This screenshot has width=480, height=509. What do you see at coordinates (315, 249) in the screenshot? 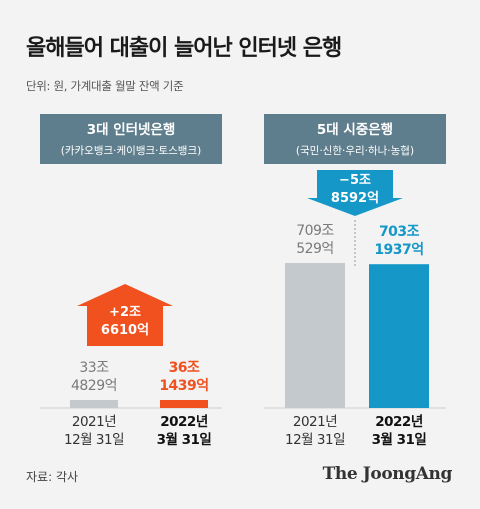
I see `value-label-2-1-b: 529억` at bounding box center [315, 249].